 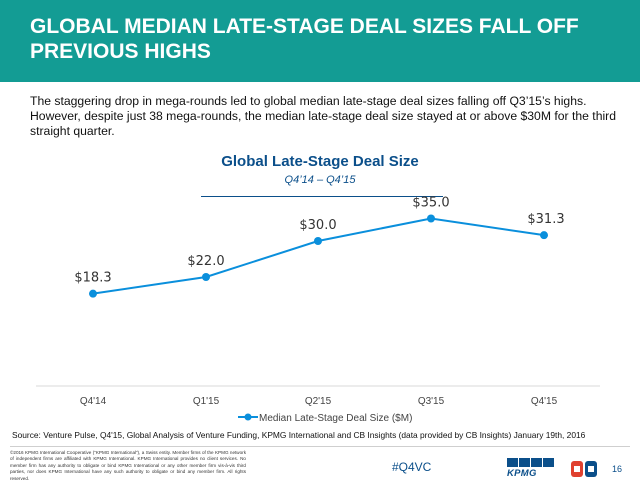 I want to click on x-tick-label: Q3'15, so click(x=431, y=401).